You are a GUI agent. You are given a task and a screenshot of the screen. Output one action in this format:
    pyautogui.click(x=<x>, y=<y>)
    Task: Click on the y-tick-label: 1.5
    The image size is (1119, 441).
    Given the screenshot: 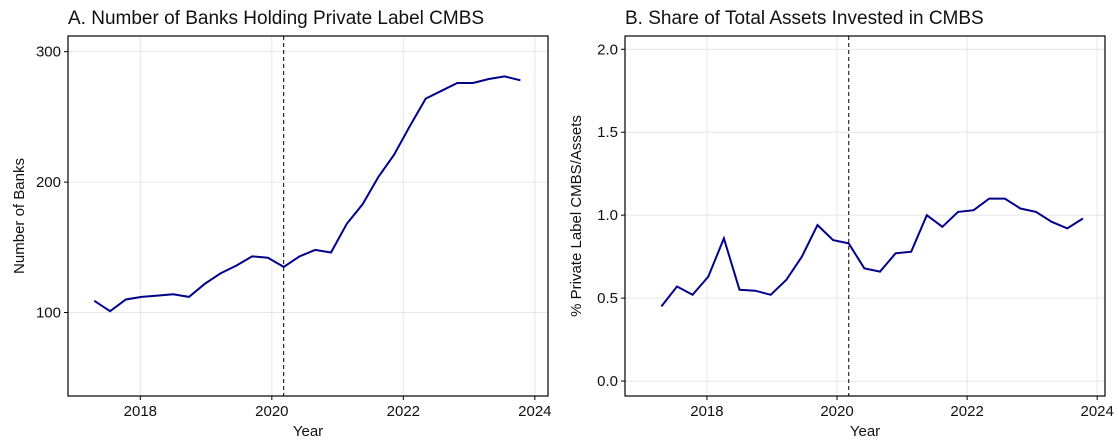 What is the action you would take?
    pyautogui.click(x=607, y=132)
    